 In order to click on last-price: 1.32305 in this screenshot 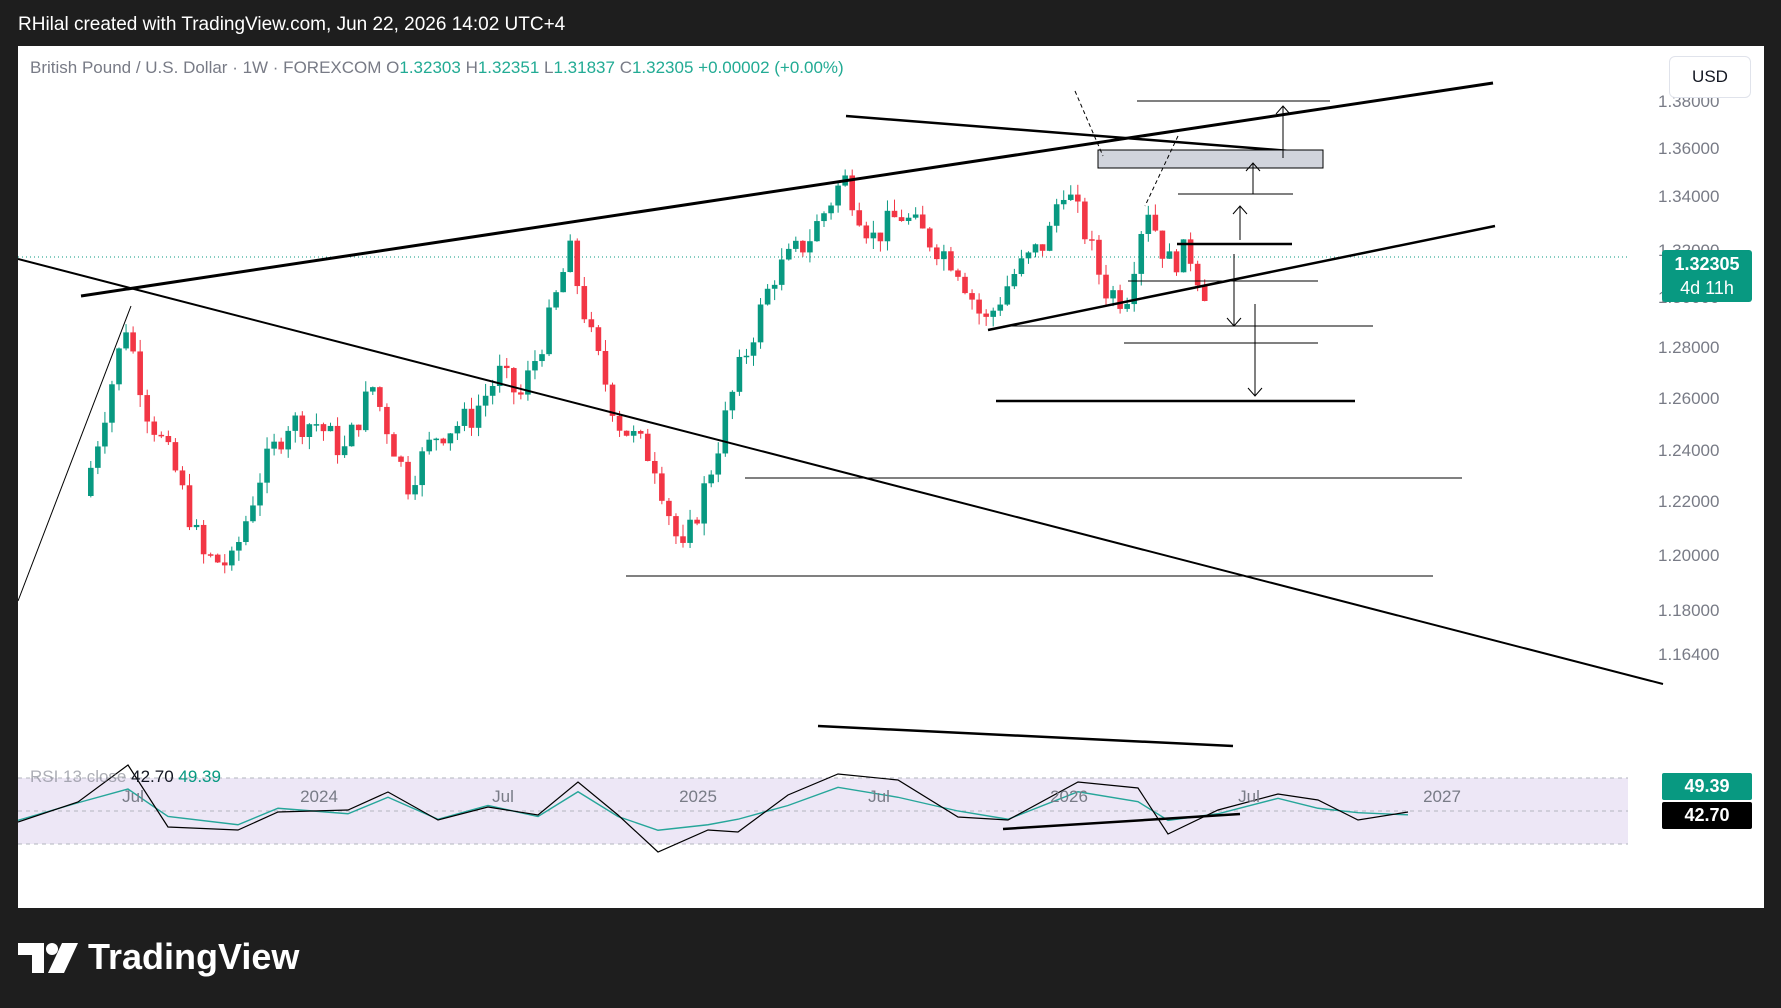, I will do `click(1707, 264)`.